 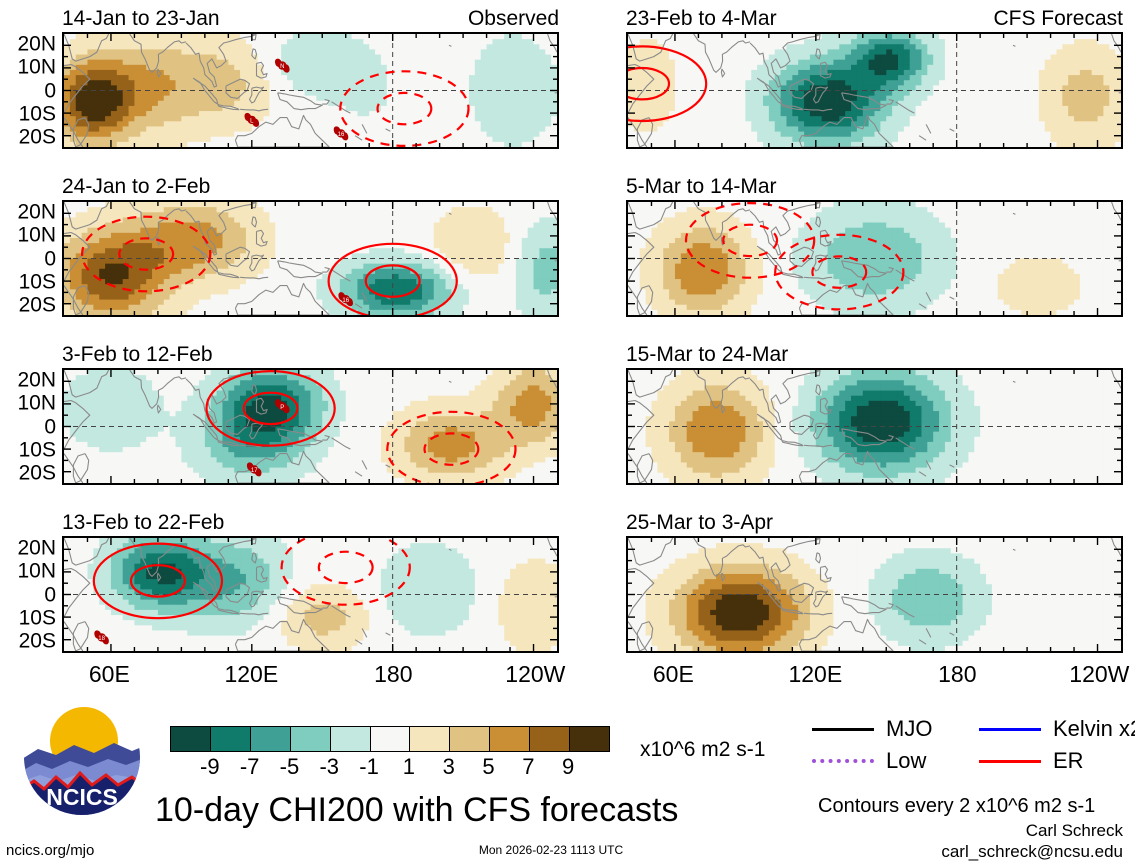 What do you see at coordinates (282, 67) in the screenshot?
I see `cyclone-label: N` at bounding box center [282, 67].